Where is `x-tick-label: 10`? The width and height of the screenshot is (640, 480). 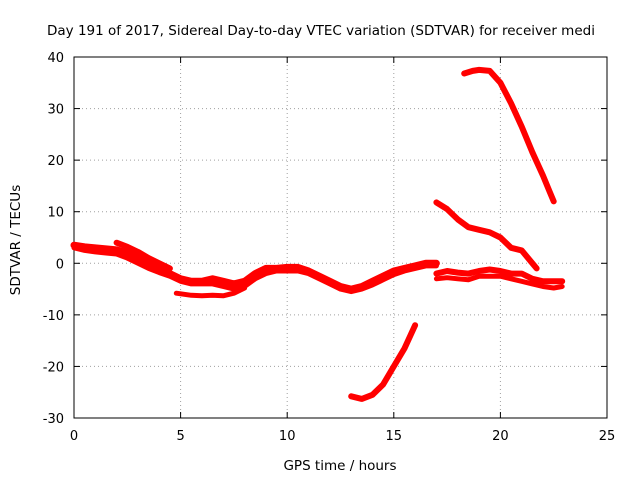
x-tick-label: 10 is located at coordinates (287, 436).